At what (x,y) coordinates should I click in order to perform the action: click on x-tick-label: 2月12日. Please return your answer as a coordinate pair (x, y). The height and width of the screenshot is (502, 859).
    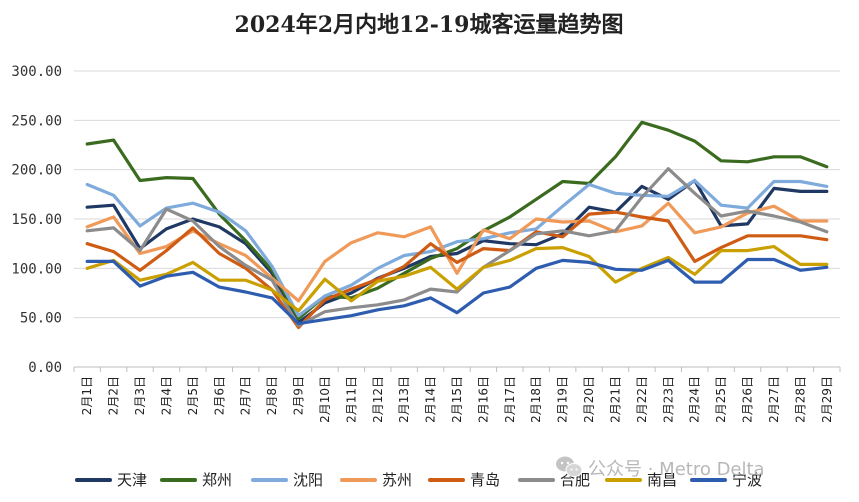
    Looking at the image, I should click on (378, 399).